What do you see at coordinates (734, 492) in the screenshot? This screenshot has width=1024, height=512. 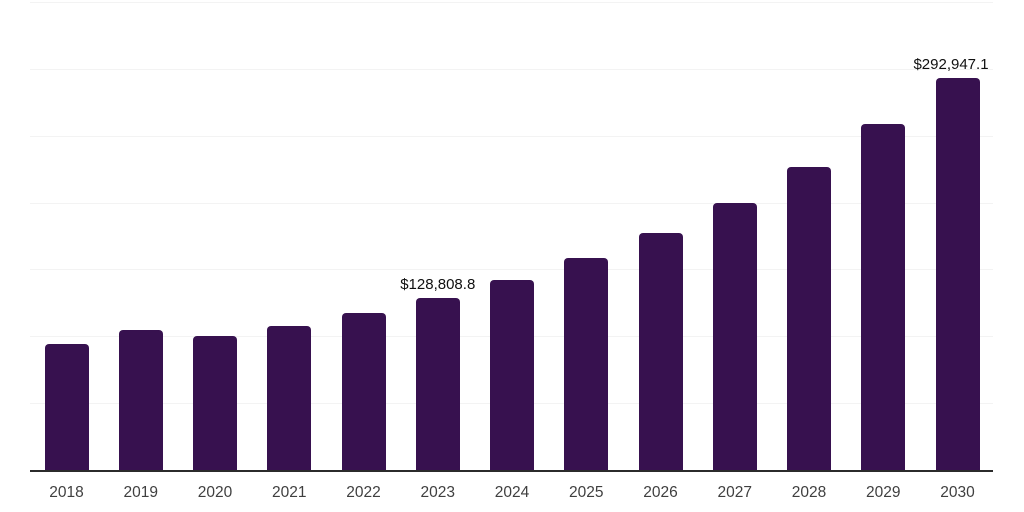 I see `x-tick-2027: 2027` at bounding box center [734, 492].